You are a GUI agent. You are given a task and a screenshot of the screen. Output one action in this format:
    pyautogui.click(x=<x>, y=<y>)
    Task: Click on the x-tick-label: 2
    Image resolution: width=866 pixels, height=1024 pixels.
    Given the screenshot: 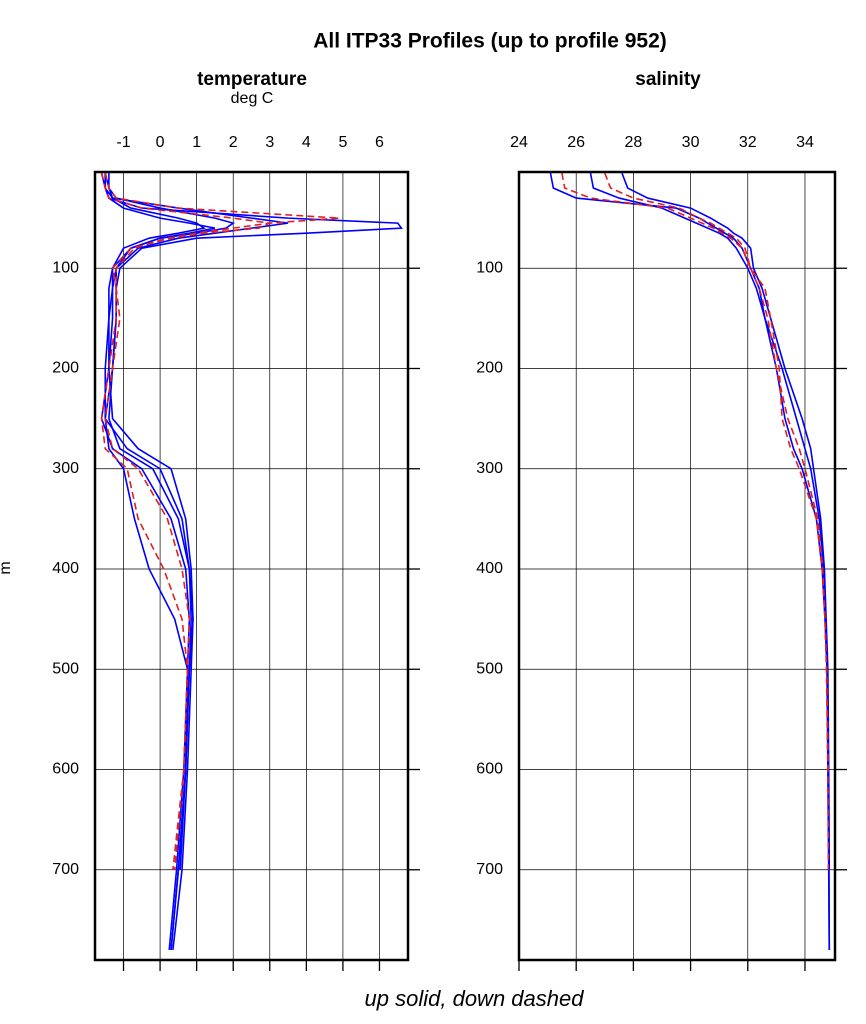 What is the action you would take?
    pyautogui.click(x=233, y=142)
    